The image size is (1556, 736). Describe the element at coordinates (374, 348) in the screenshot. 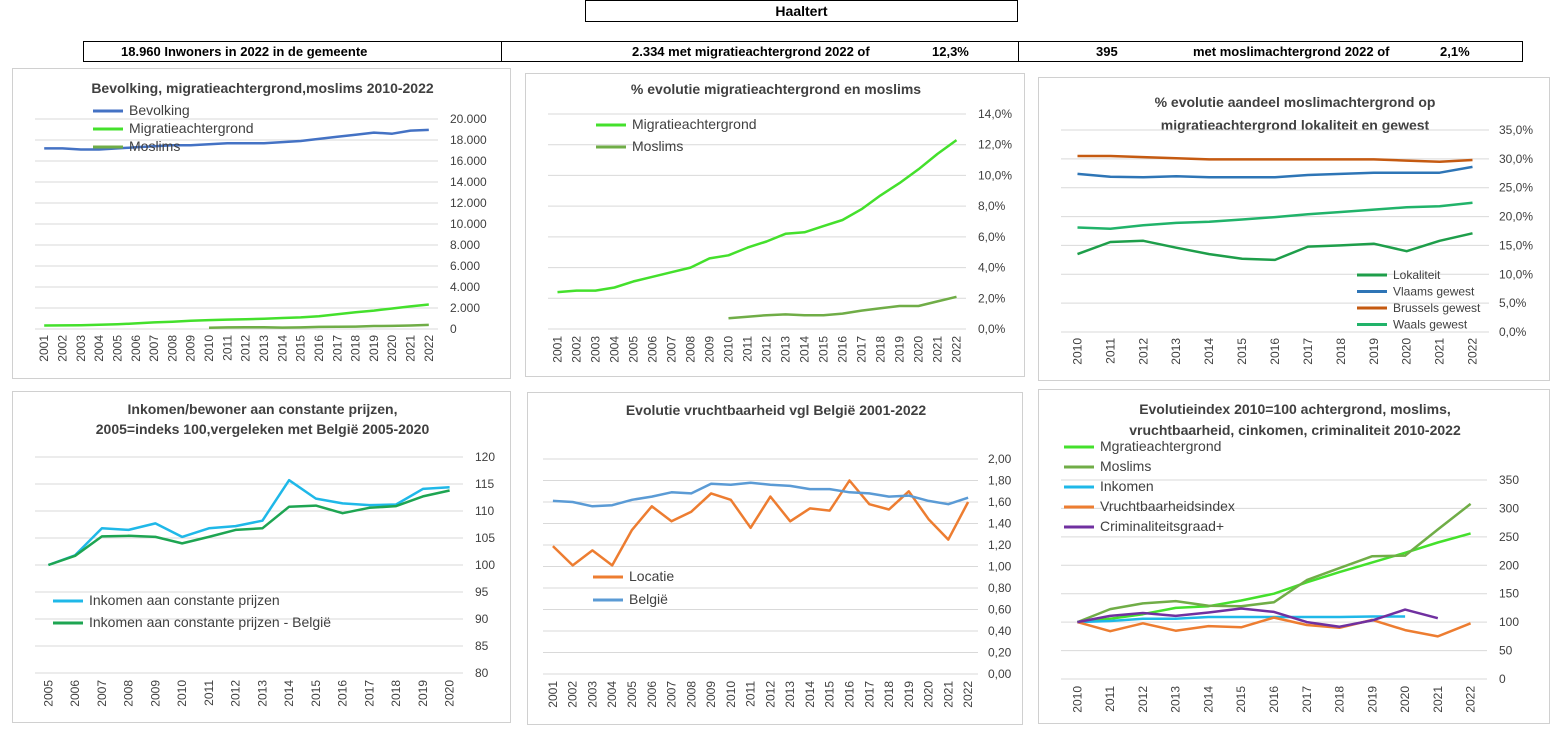

I see `x-tick-label: 2019` at that location.